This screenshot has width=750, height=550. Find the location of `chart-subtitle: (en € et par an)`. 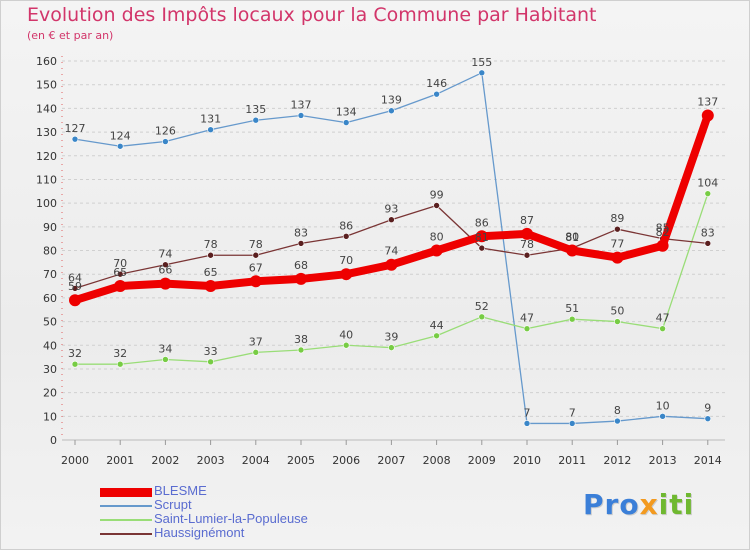

chart-subtitle: (en € et par an) is located at coordinates (70, 35).